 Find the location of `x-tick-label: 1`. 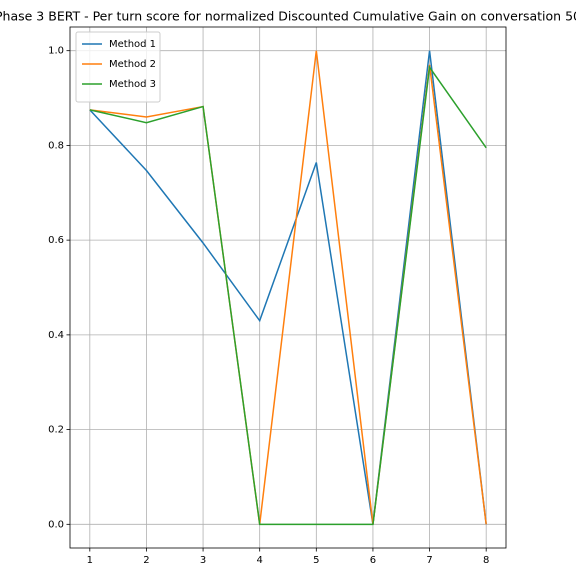

x-tick-label: 1 is located at coordinates (90, 560).